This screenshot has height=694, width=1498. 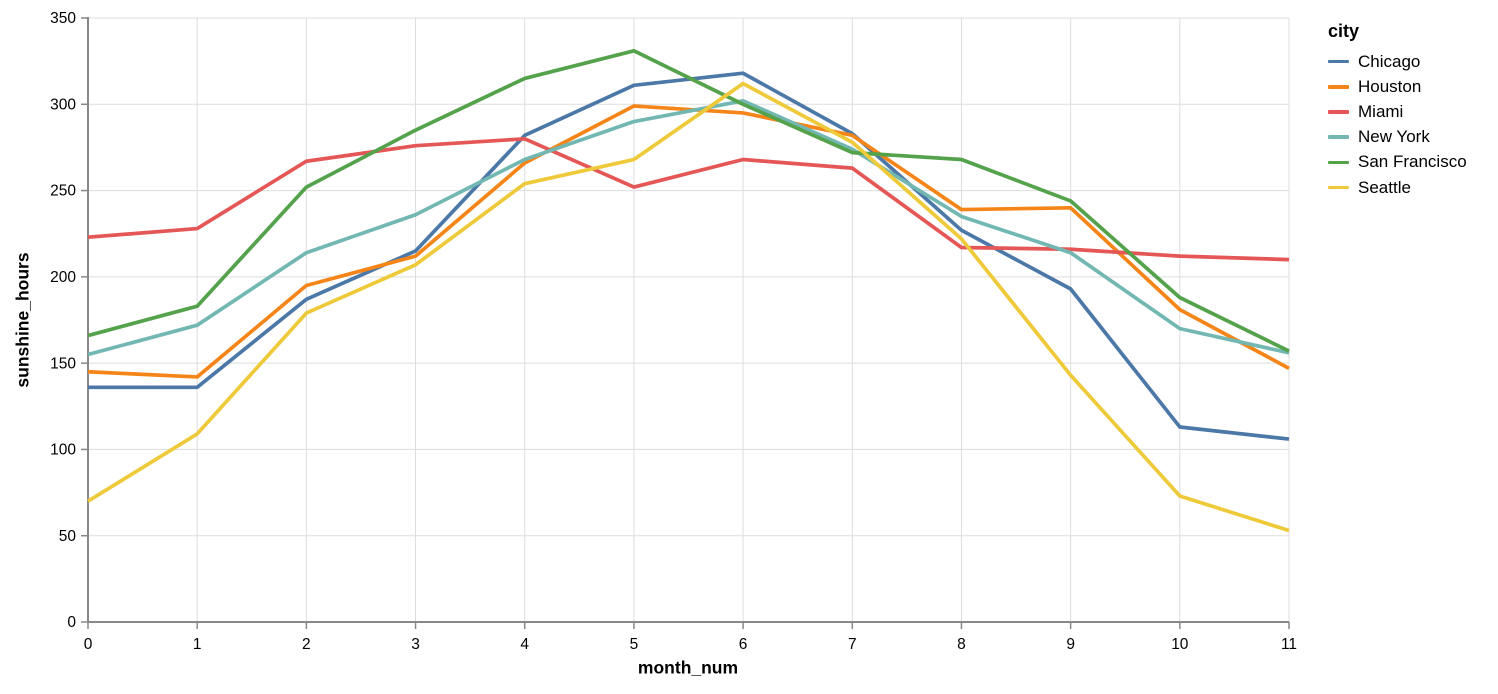 I want to click on y-tick-label: 300, so click(x=63, y=104).